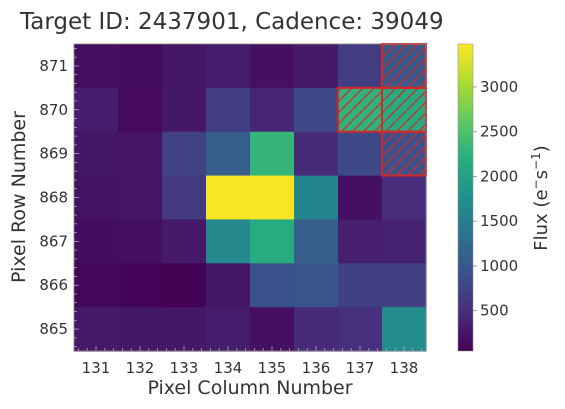 Image resolution: width=565 pixels, height=409 pixels. I want to click on x-tick-label: 136, so click(316, 368).